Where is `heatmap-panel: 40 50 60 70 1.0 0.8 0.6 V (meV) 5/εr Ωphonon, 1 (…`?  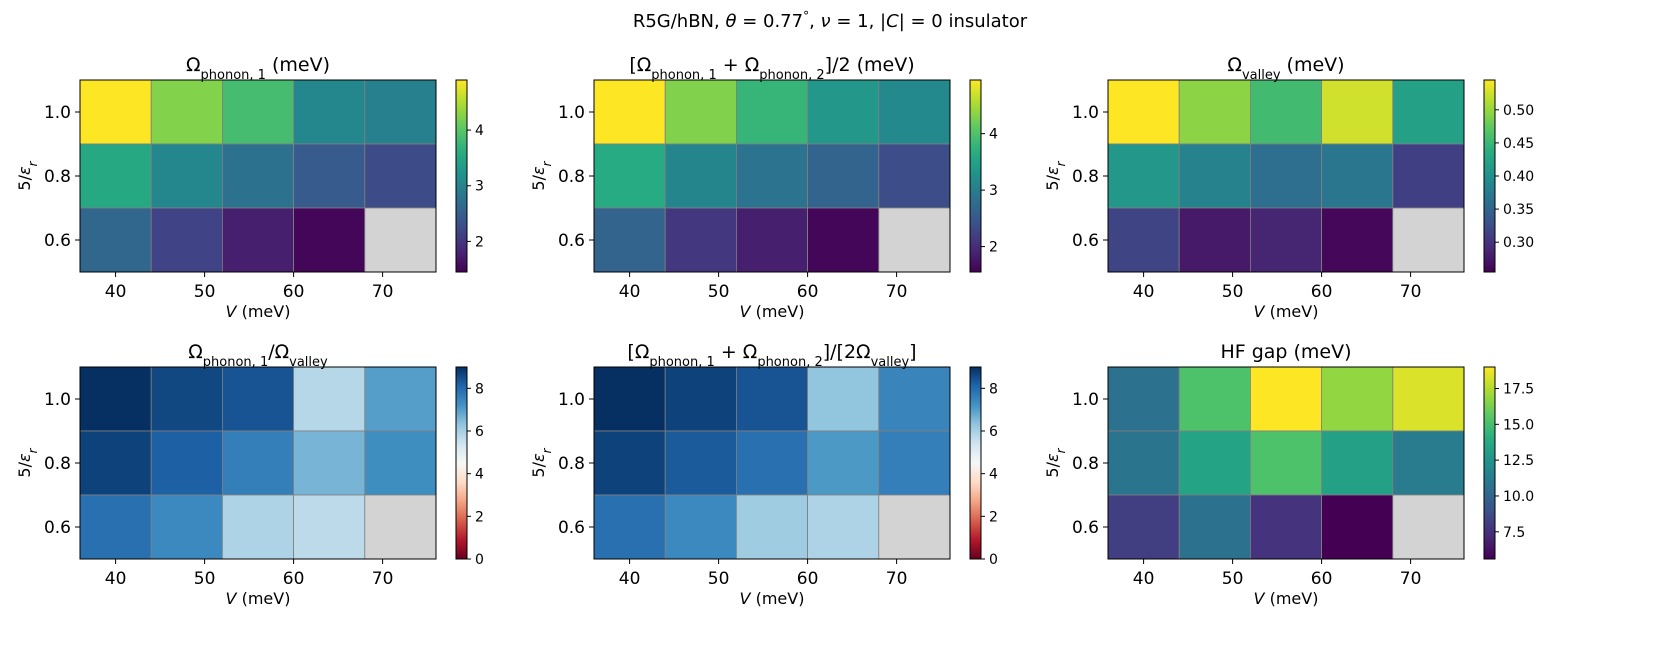 heatmap-panel: 40 50 60 70 1.0 0.8 0.6 V (meV) 5/εr Ωphonon, 1 (… is located at coordinates (249, 187).